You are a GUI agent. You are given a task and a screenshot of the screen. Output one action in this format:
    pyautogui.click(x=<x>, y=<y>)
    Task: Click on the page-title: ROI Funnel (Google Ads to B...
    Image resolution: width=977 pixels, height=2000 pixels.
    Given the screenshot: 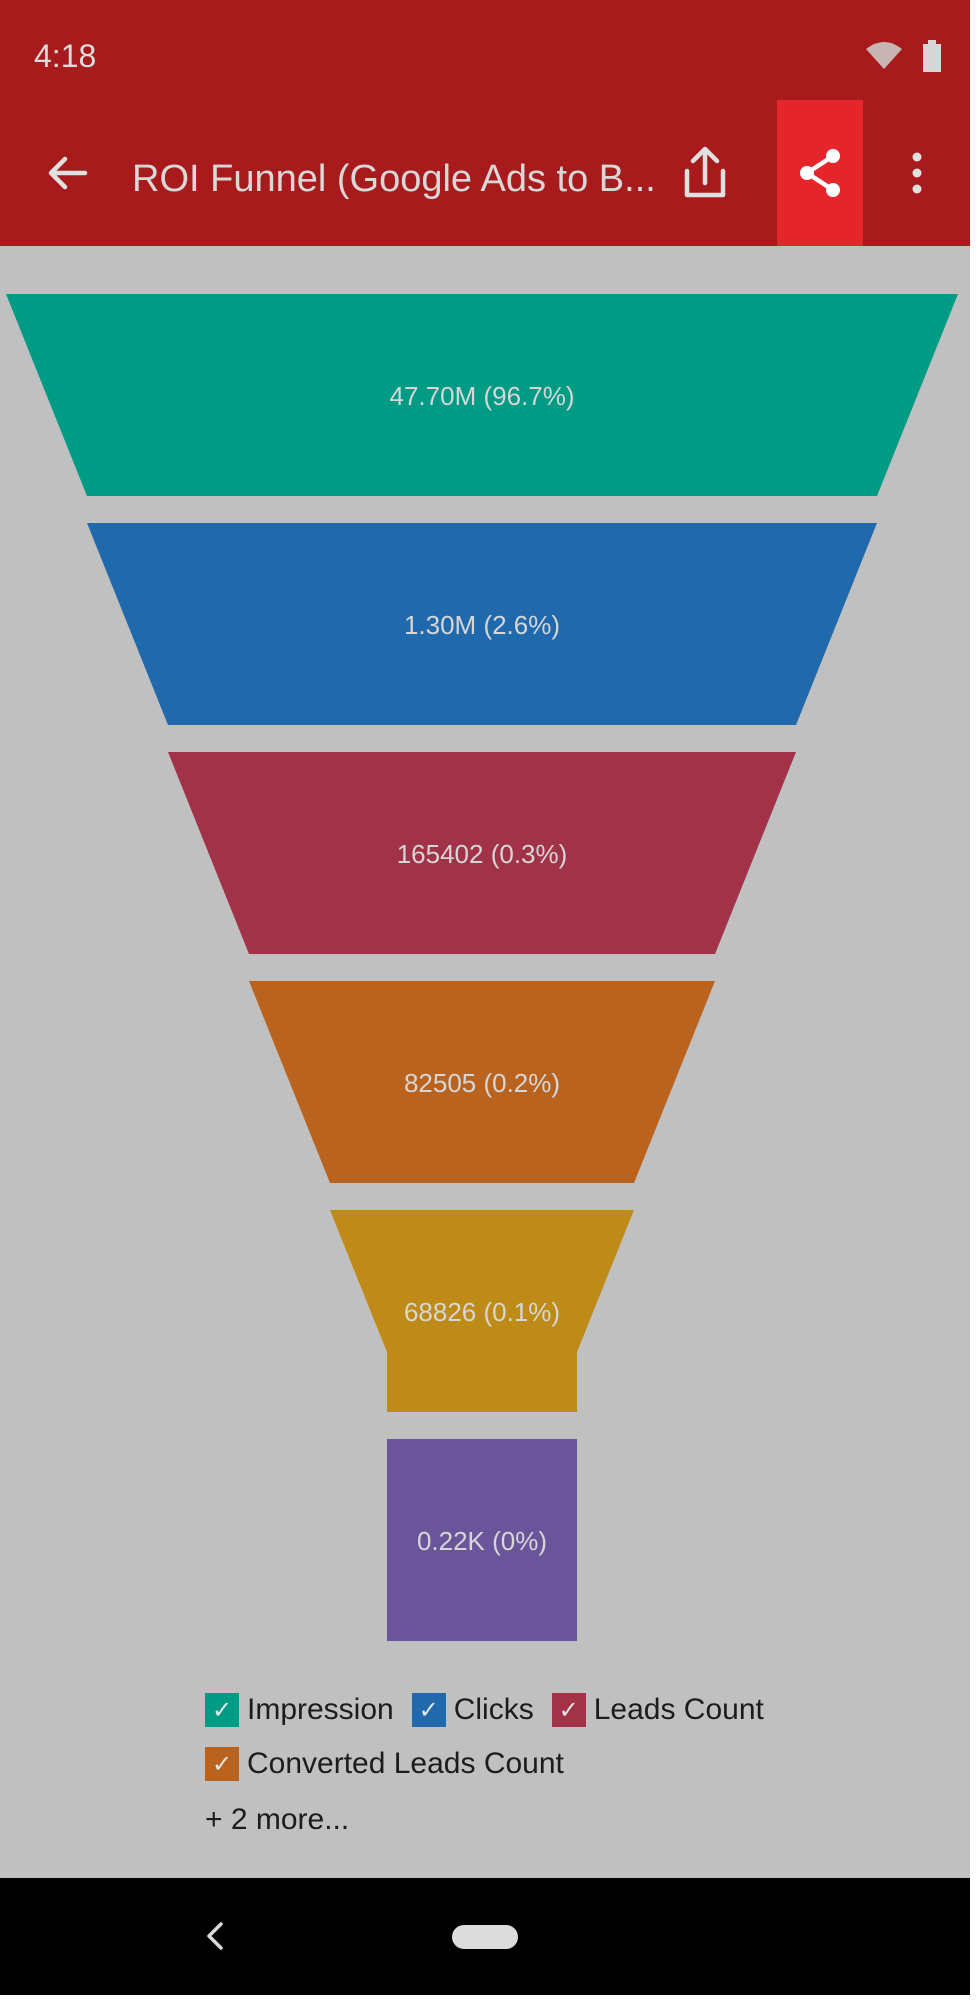 What is the action you would take?
    pyautogui.click(x=394, y=179)
    